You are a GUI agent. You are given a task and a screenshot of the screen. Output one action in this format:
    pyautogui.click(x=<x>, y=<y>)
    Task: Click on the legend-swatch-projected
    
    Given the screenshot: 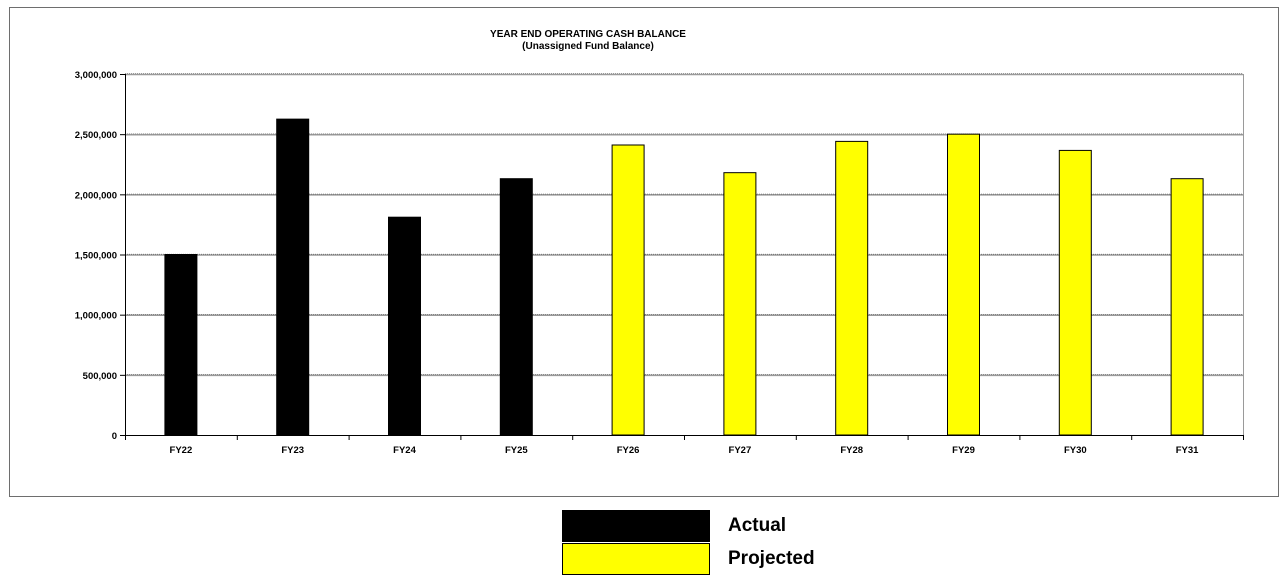 What is the action you would take?
    pyautogui.click(x=636, y=559)
    